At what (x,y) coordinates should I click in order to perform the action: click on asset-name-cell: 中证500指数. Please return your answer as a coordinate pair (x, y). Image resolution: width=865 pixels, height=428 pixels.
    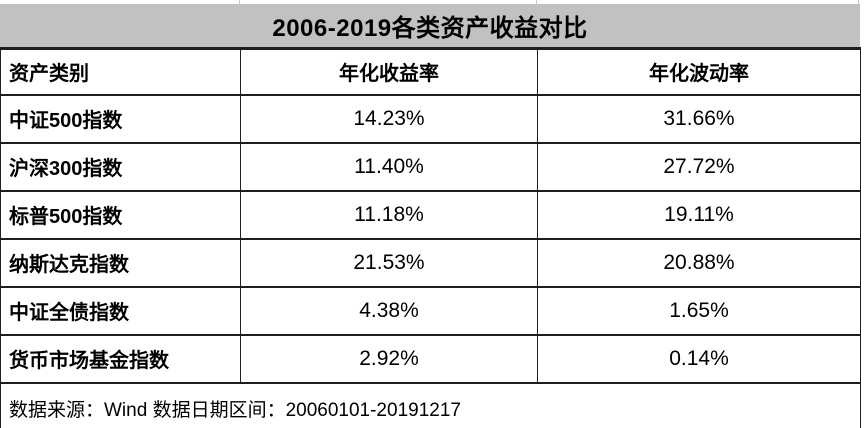
    Looking at the image, I should click on (120, 118).